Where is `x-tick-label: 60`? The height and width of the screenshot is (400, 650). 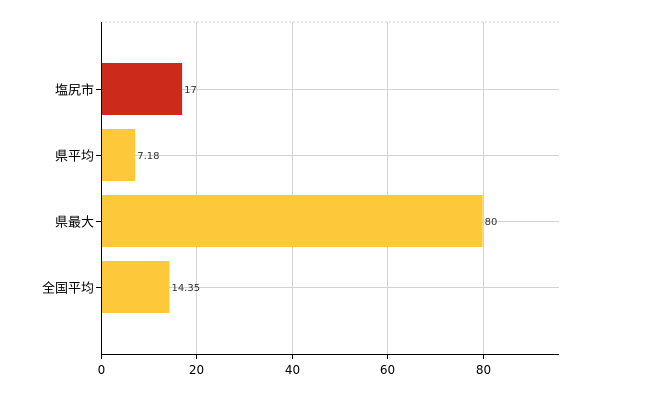
x-tick-label: 60 is located at coordinates (387, 370).